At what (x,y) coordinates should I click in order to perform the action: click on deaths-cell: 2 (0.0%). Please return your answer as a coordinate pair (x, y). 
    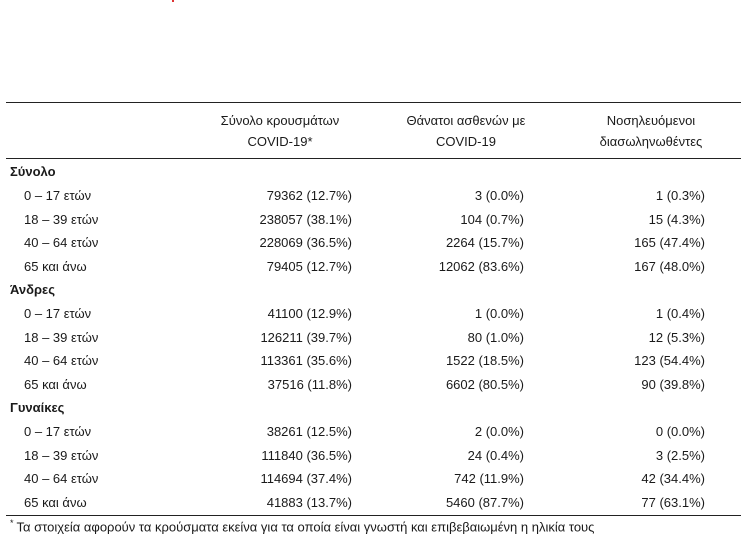
    Looking at the image, I should click on (499, 431).